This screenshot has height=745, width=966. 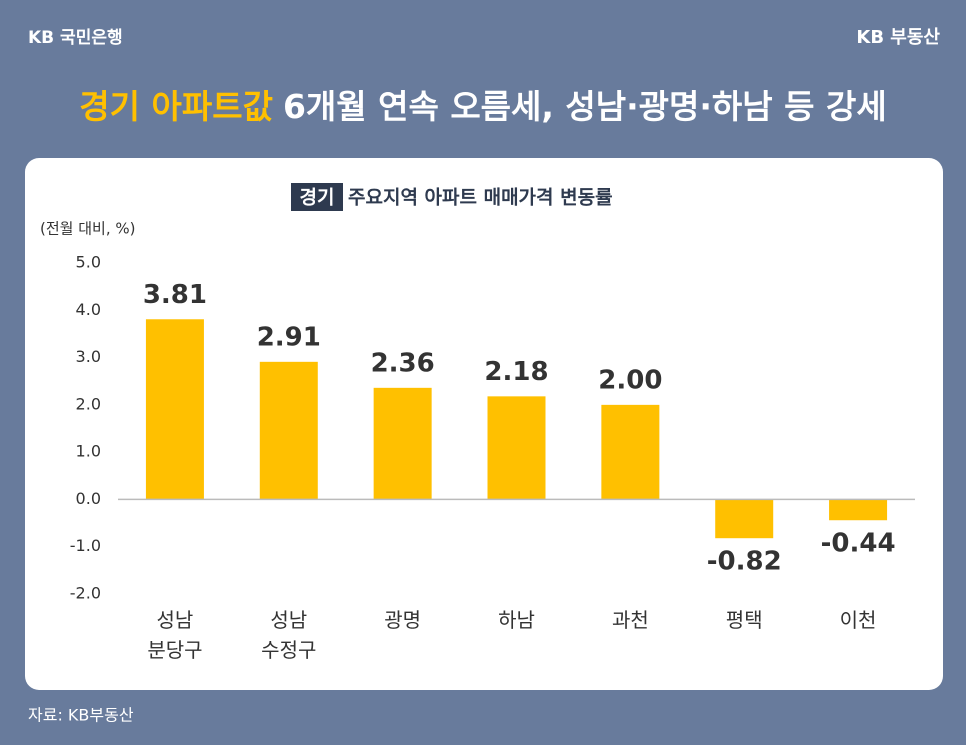 I want to click on x-tick-label: 광명, so click(x=402, y=620).